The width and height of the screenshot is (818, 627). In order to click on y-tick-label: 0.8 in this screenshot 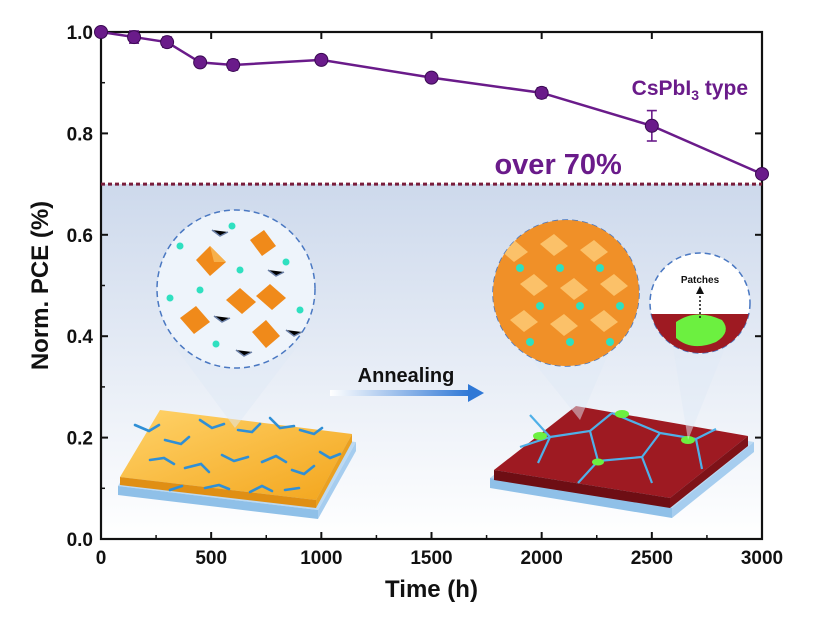, I will do `click(80, 134)`.